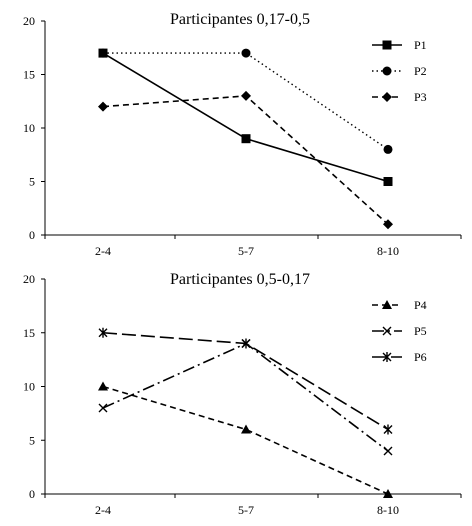  What do you see at coordinates (420, 45) in the screenshot?
I see `legend-label: P1` at bounding box center [420, 45].